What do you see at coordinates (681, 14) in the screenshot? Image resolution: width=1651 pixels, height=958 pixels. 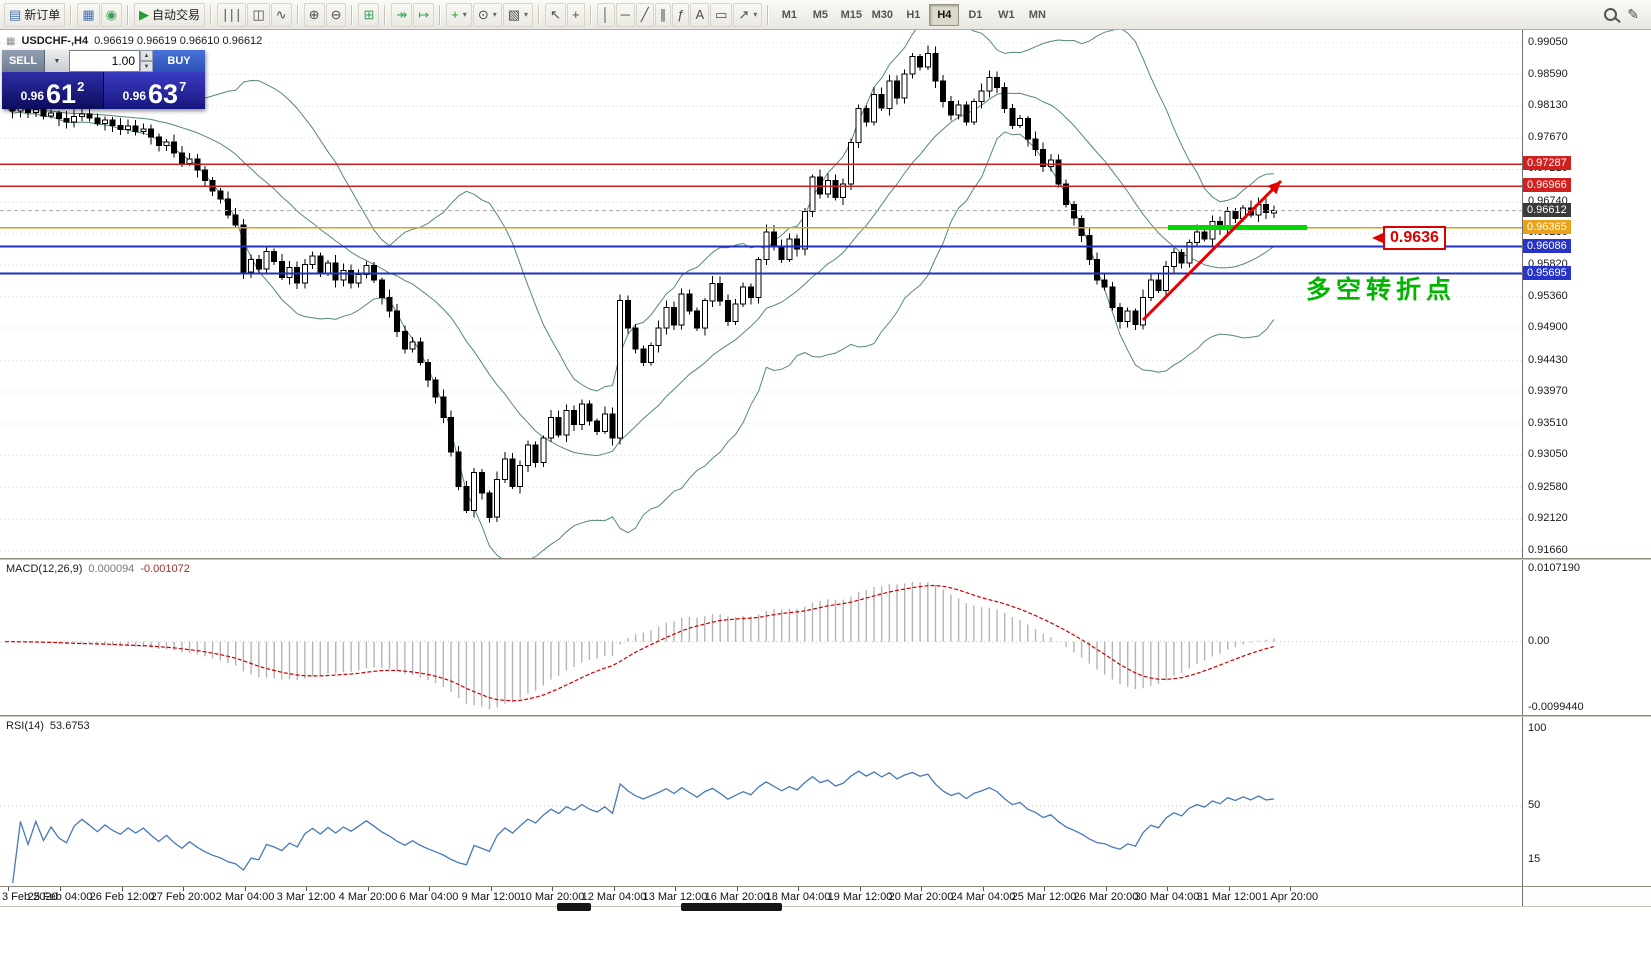 I see `fibonacci-button: ƒ` at bounding box center [681, 14].